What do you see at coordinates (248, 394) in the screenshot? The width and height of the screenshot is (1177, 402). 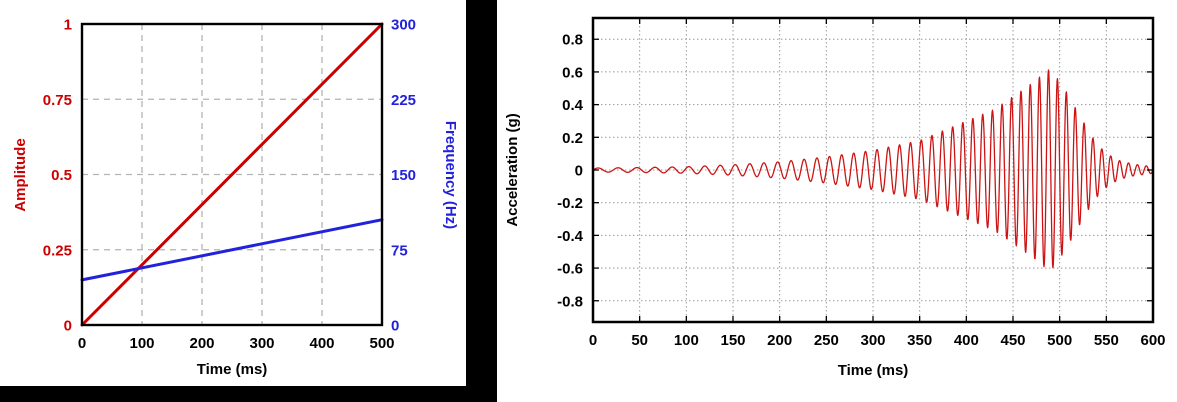 I see `left-figure-black-border-bottom` at bounding box center [248, 394].